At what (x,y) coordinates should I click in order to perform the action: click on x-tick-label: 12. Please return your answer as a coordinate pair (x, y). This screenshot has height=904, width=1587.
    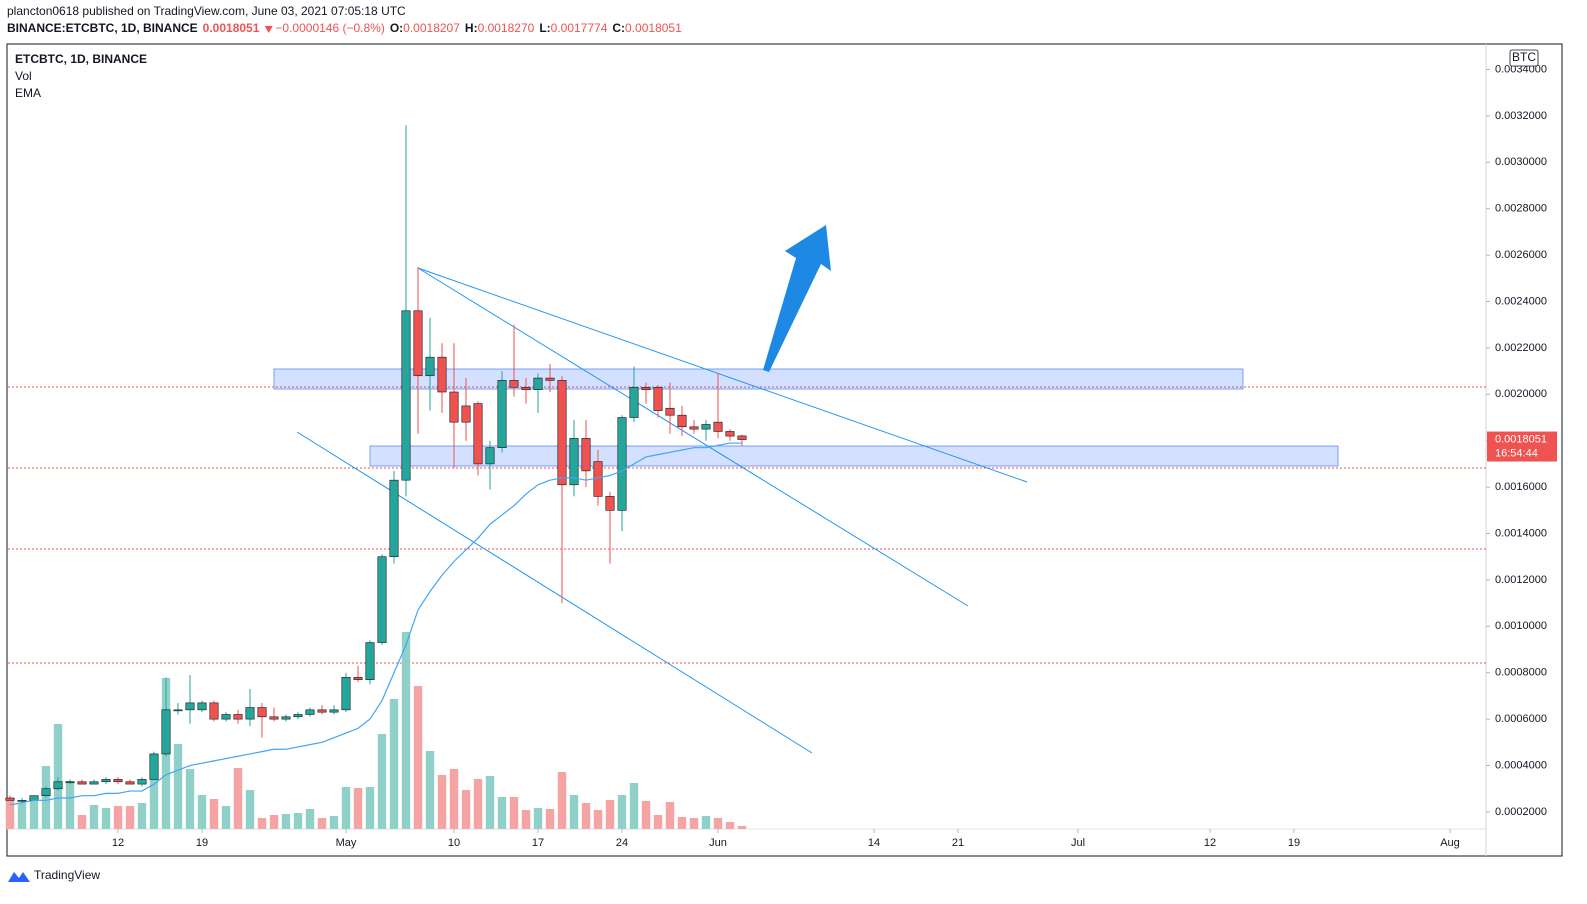
    Looking at the image, I should click on (118, 843).